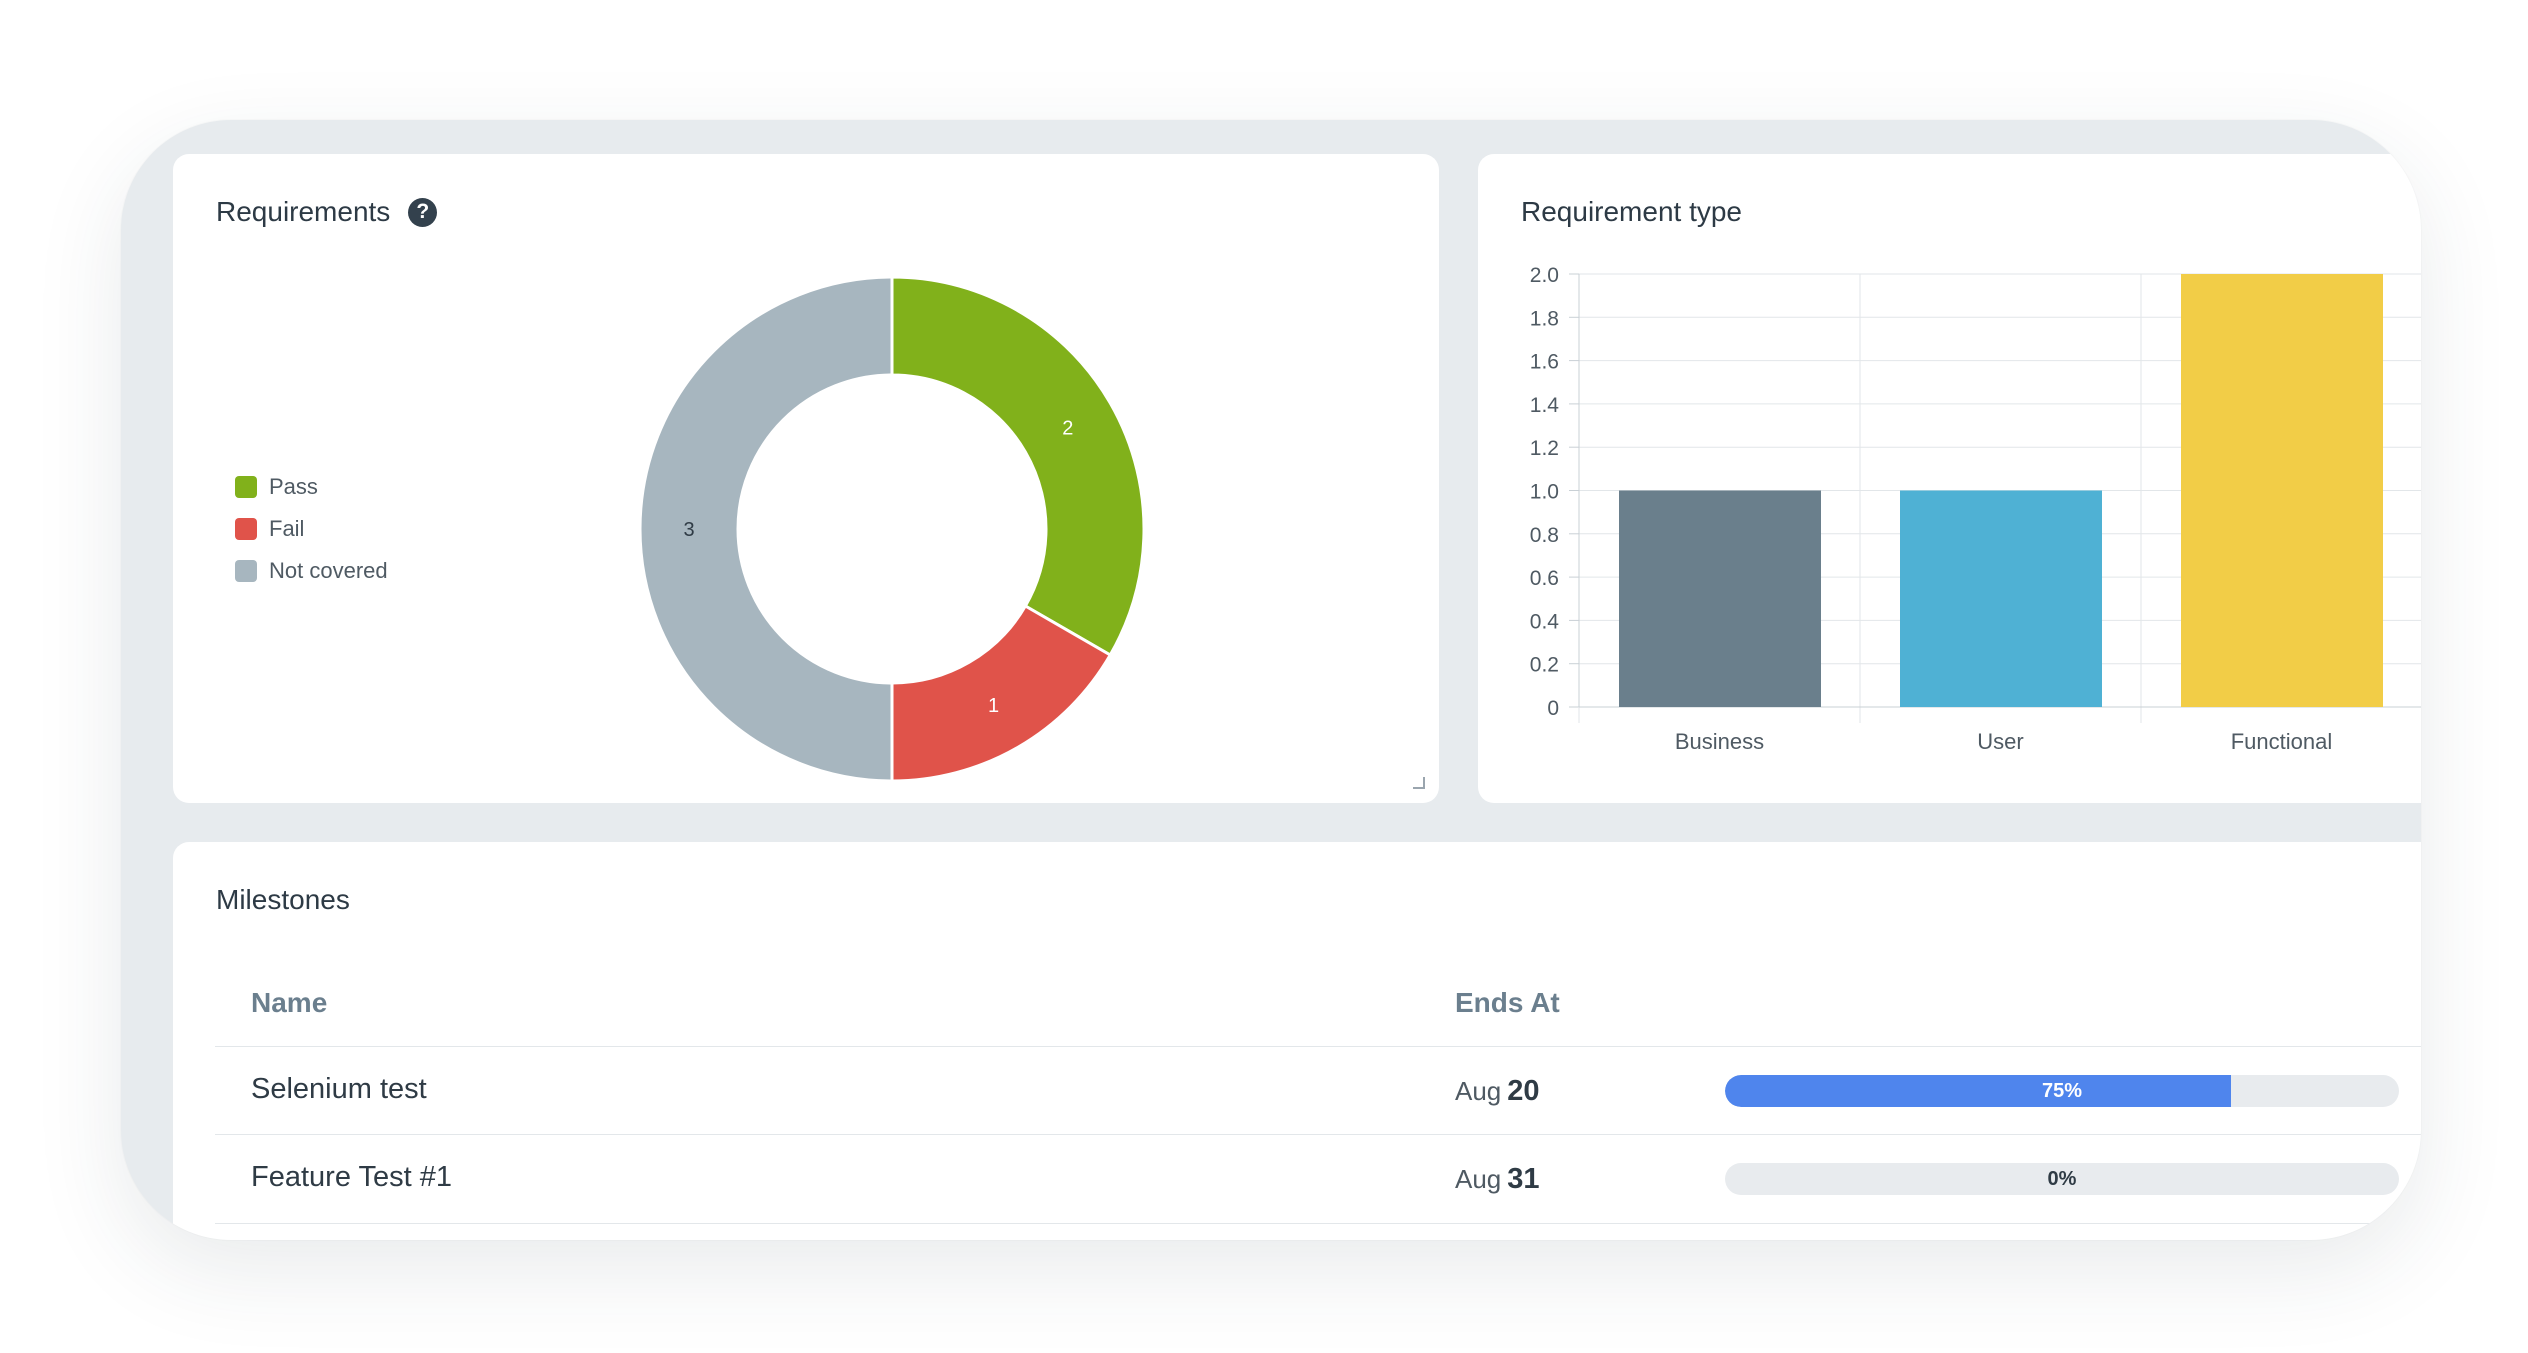 Image resolution: width=2528 pixels, height=1353 pixels. What do you see at coordinates (1720, 599) in the screenshot?
I see `bar-business` at bounding box center [1720, 599].